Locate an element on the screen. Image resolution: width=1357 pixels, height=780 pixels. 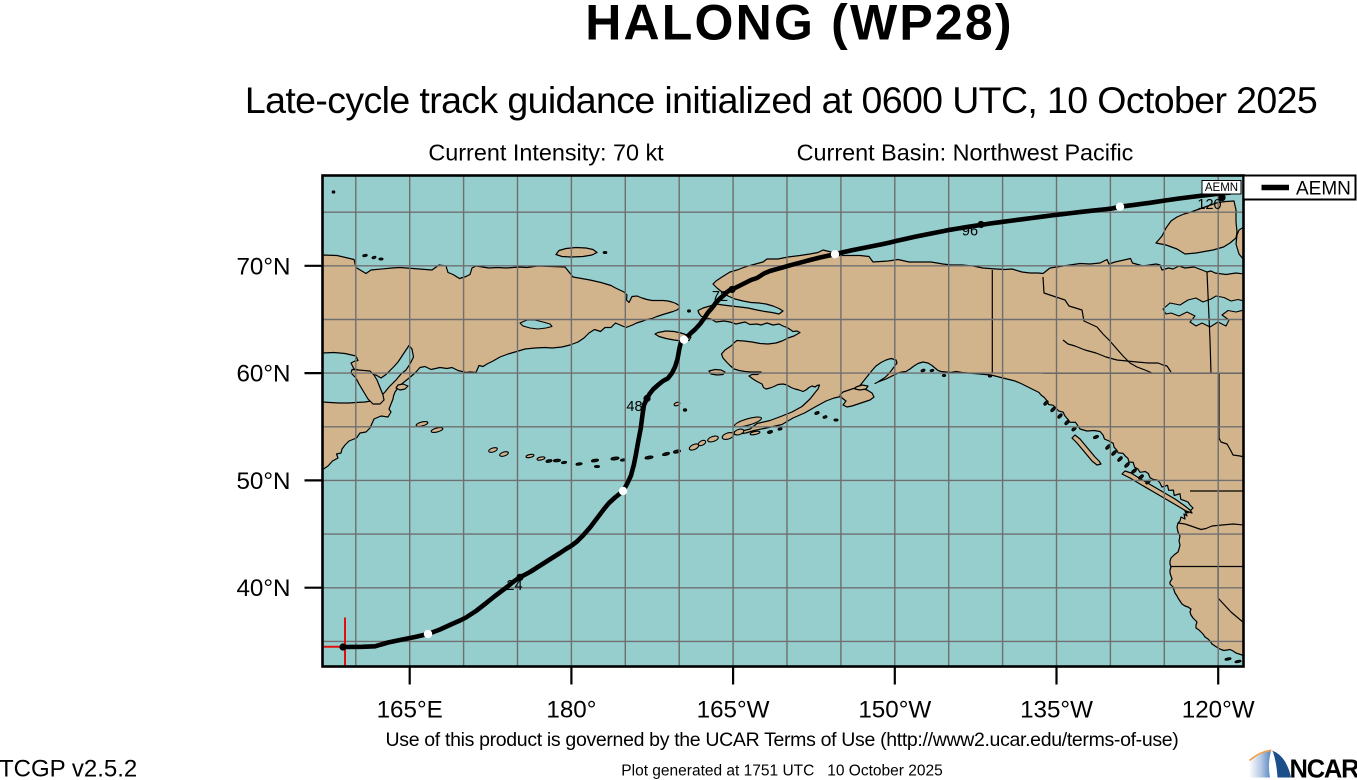
svg-text: 40°N is located at coordinates (263, 588).